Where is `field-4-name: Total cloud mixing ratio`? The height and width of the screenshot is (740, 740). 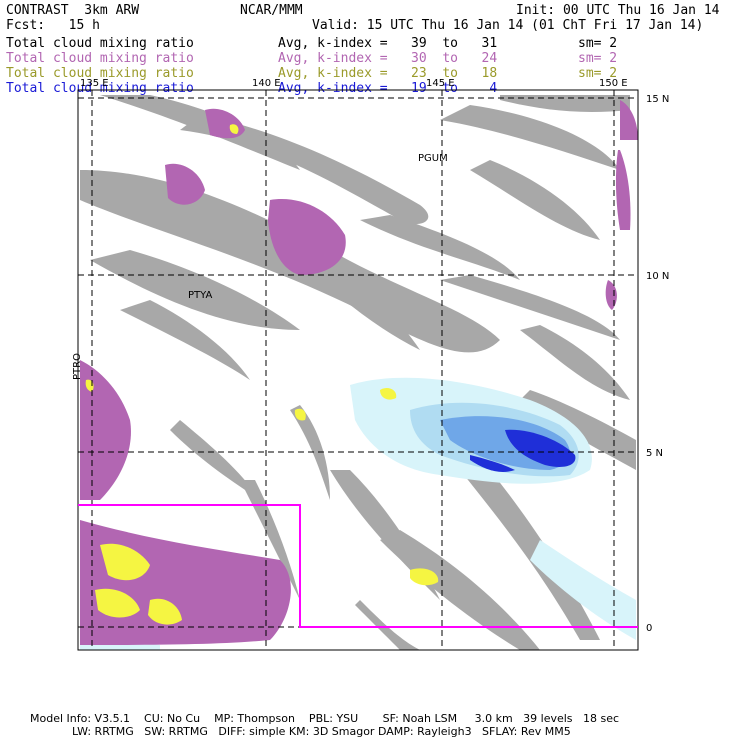
field-4-name: Total cloud mixing ratio is located at coordinates (100, 88).